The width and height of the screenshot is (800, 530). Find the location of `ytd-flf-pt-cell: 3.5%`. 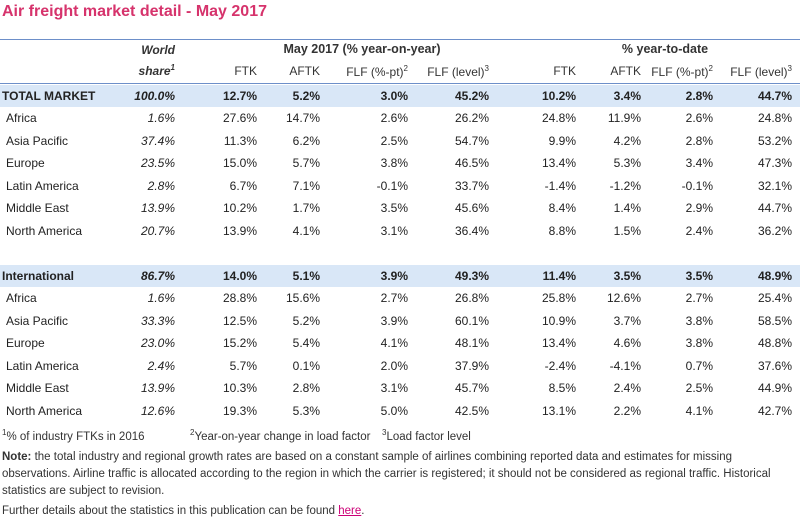

ytd-flf-pt-cell: 3.5% is located at coordinates (699, 276).